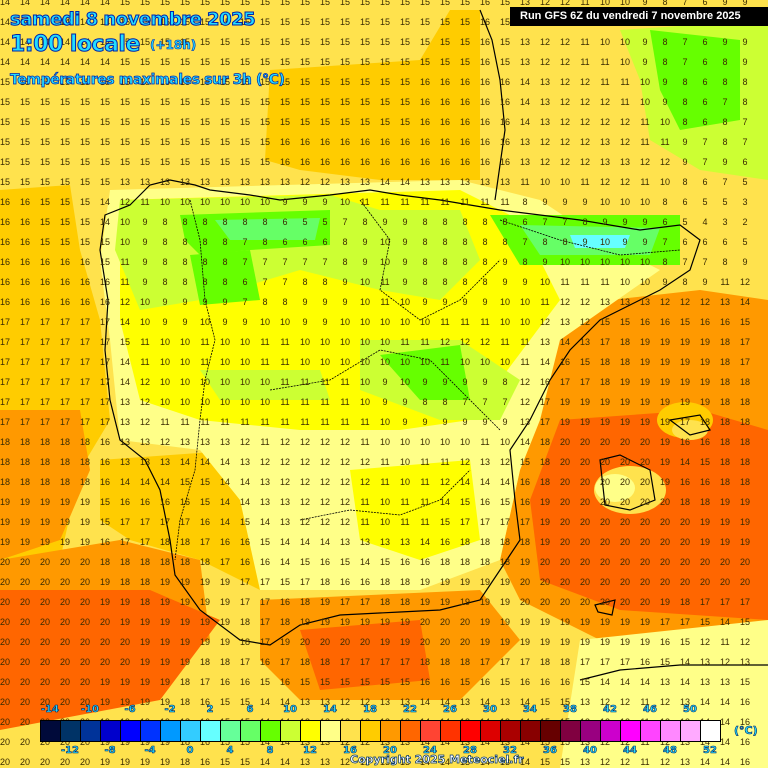  Describe the element at coordinates (470, 751) in the screenshot. I see `legend-bottom-label: 28` at that location.